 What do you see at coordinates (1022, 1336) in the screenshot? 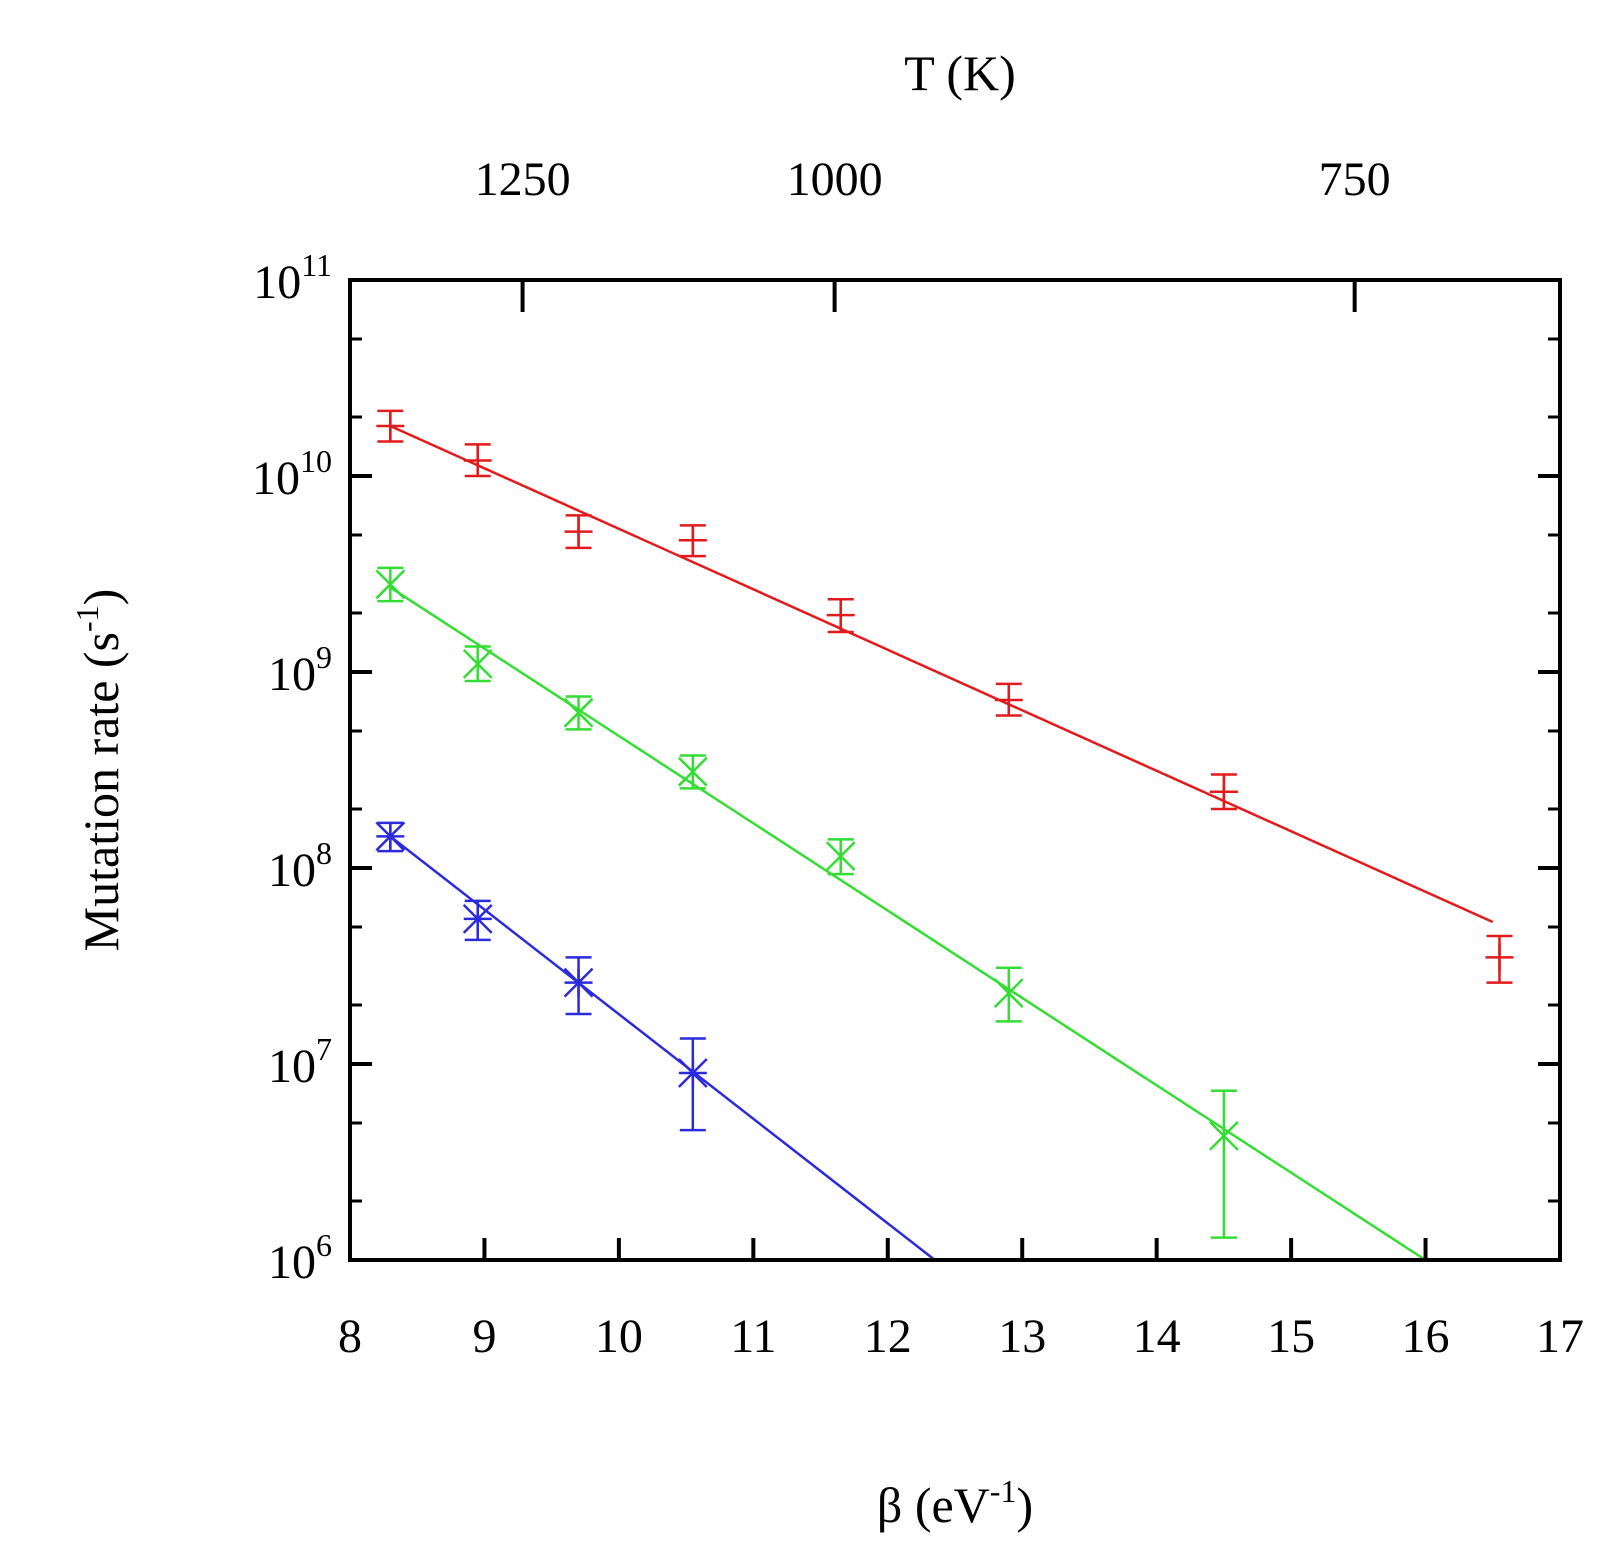
I see `x-tick-label: 13` at bounding box center [1022, 1336].